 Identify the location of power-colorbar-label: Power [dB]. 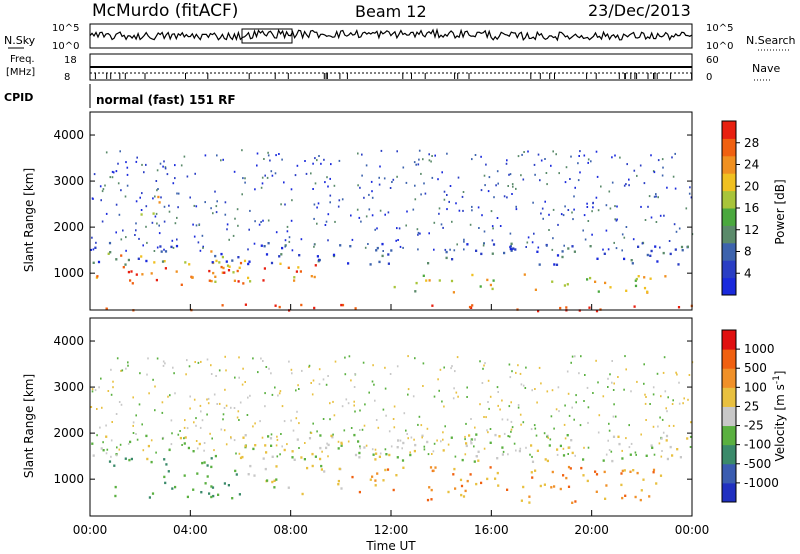
(780, 211).